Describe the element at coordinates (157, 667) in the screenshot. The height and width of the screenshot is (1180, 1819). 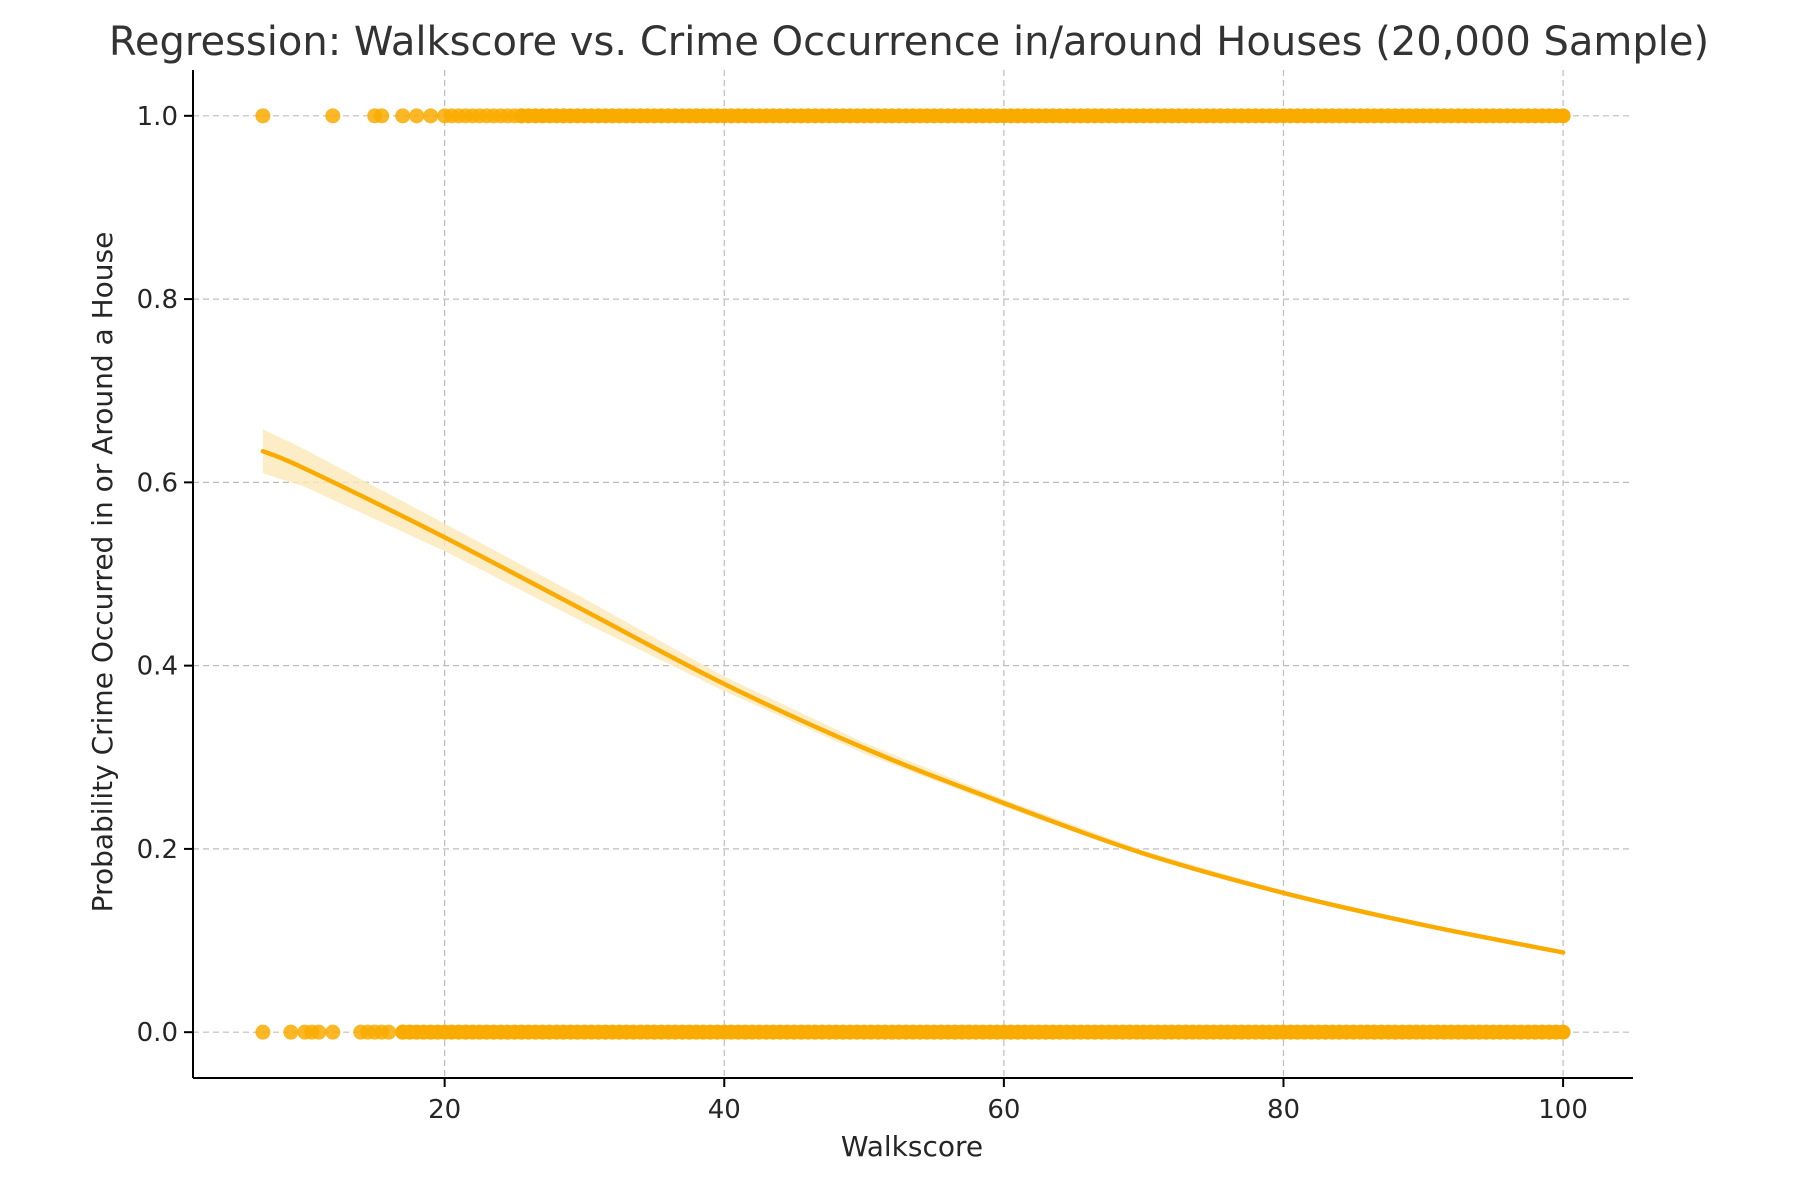
I see `y-tick-label: 0.4` at that location.